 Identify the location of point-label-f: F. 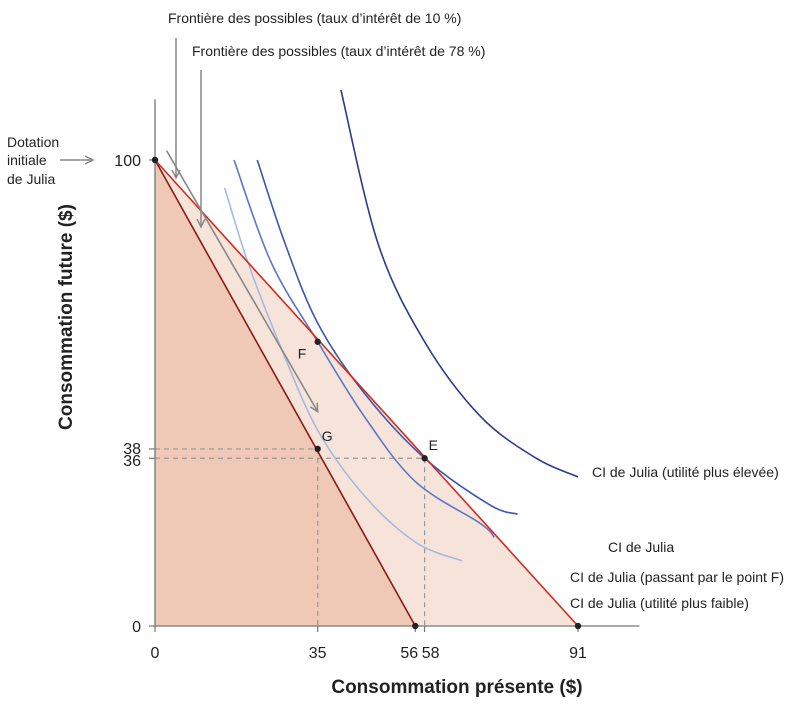
(302, 354).